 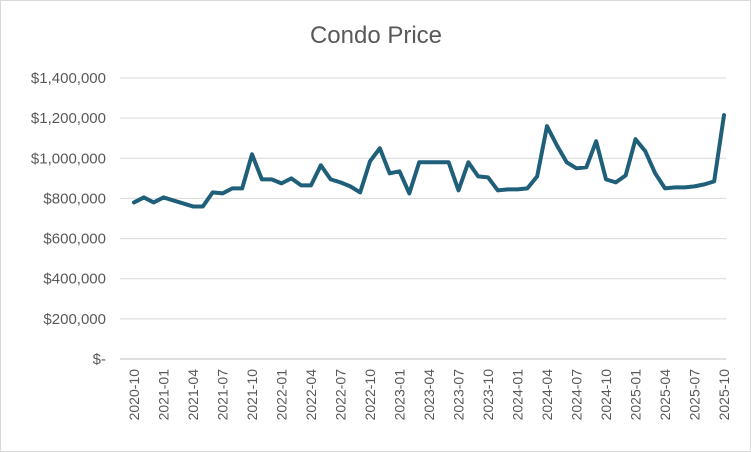 What do you see at coordinates (193, 395) in the screenshot?
I see `x-tick-label: 2021-04` at bounding box center [193, 395].